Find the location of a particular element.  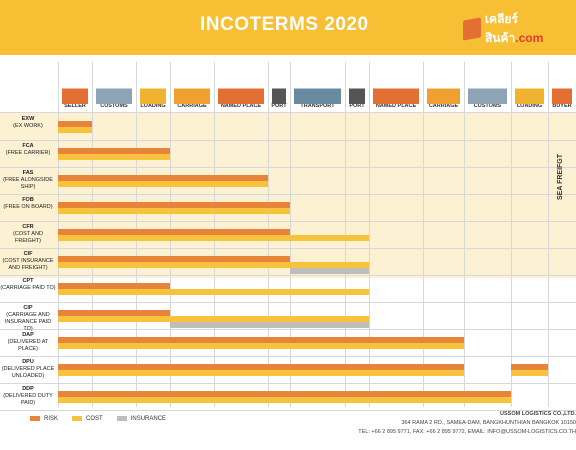

legend-insurance: INSURANCE is located at coordinates (141, 419).